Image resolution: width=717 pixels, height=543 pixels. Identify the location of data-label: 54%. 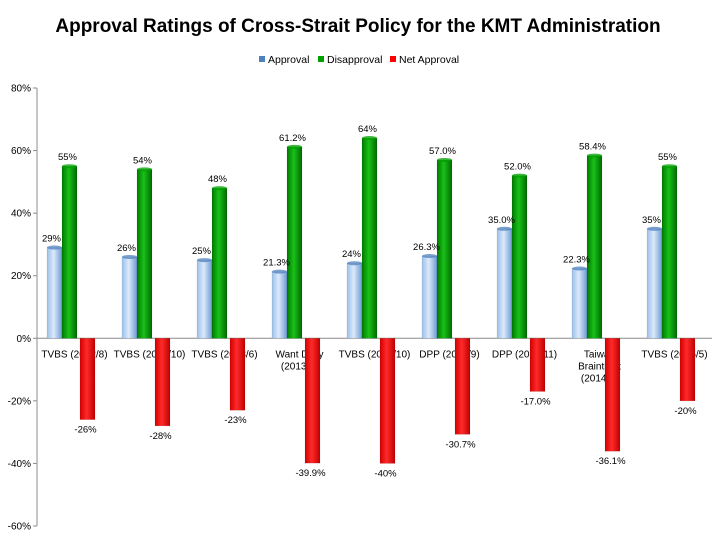
(143, 160).